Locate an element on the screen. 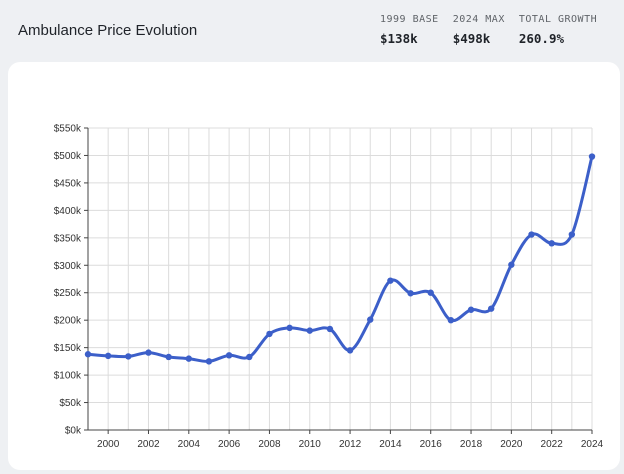 Image resolution: width=624 pixels, height=474 pixels. y-tick-label: $200k is located at coordinates (68, 321).